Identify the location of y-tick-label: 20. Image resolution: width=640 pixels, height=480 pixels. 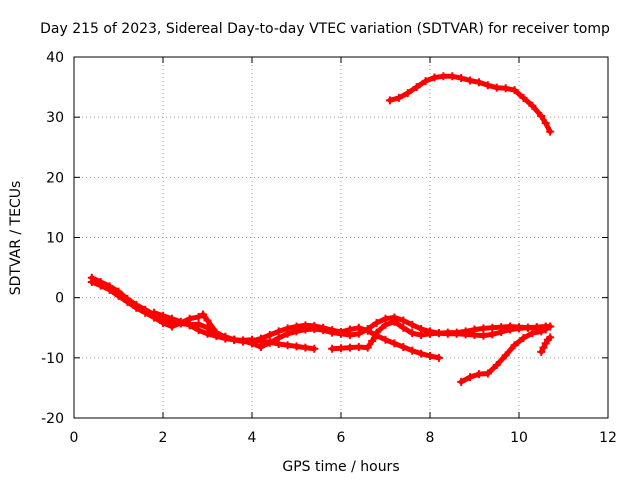
(55, 178).